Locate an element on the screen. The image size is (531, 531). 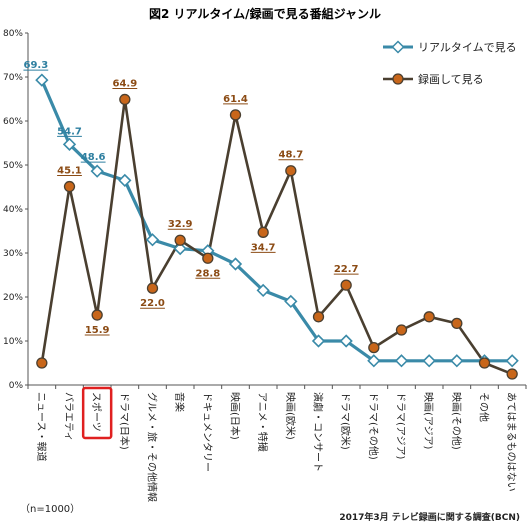
category-label: ドラマ(その他) is located at coordinates (373, 426).